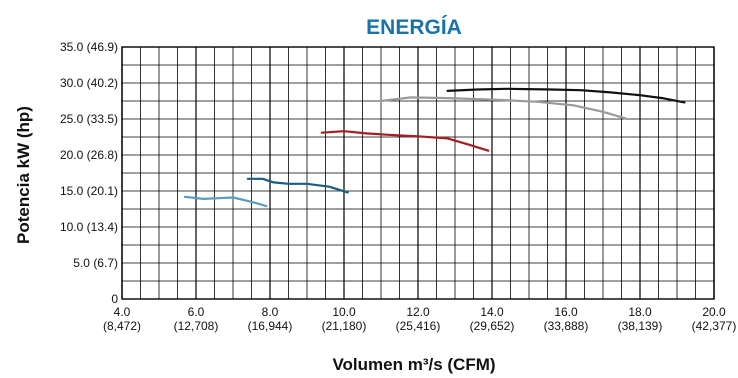 The width and height of the screenshot is (738, 378). I want to click on x-tick-label: 8.0, so click(270, 312).